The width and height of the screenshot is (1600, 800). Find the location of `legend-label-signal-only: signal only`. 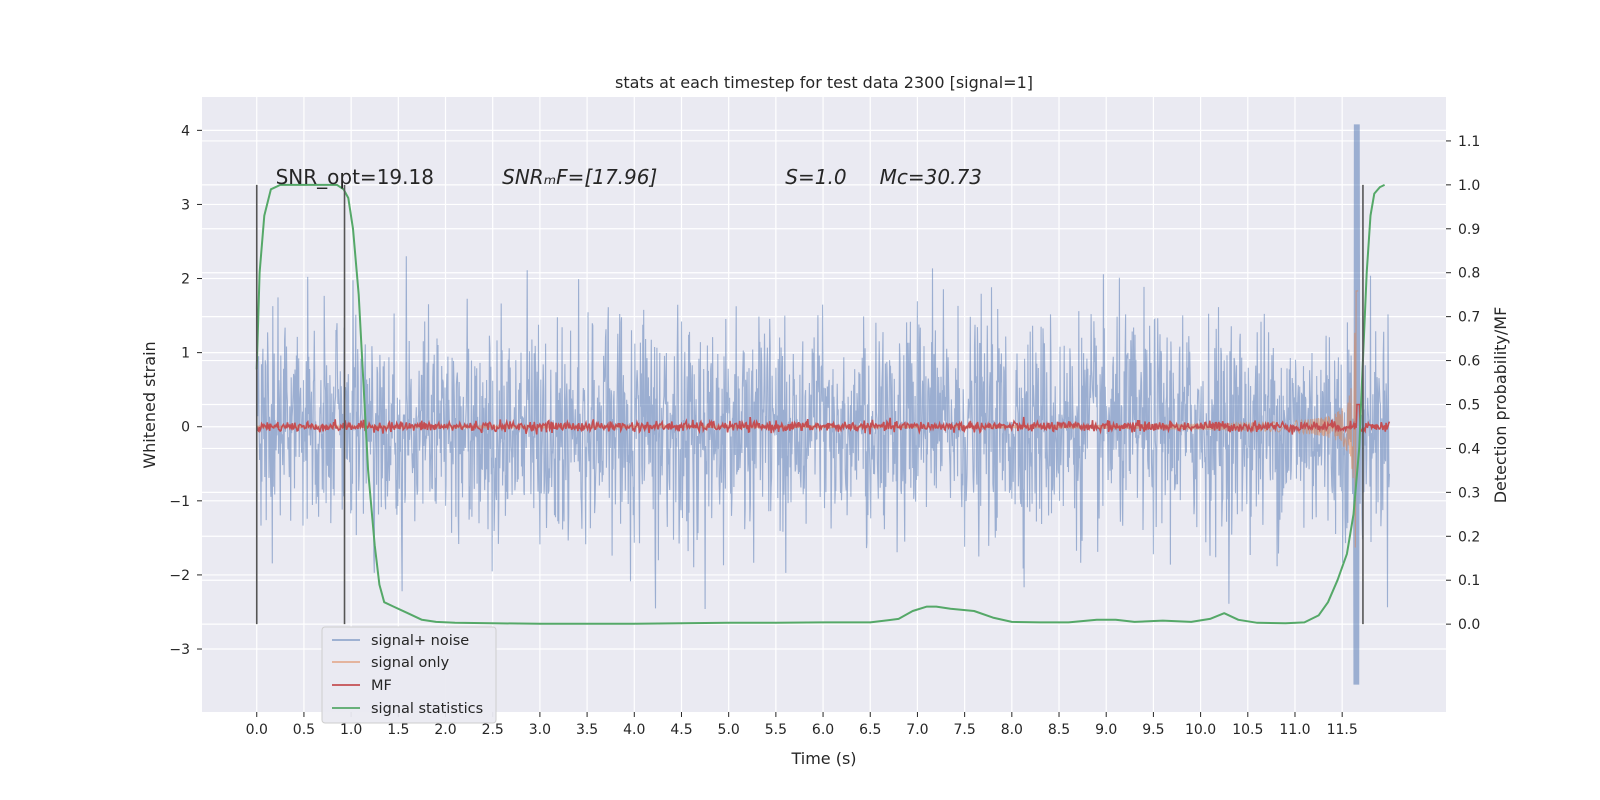

legend-label-signal-only: signal only is located at coordinates (410, 663).